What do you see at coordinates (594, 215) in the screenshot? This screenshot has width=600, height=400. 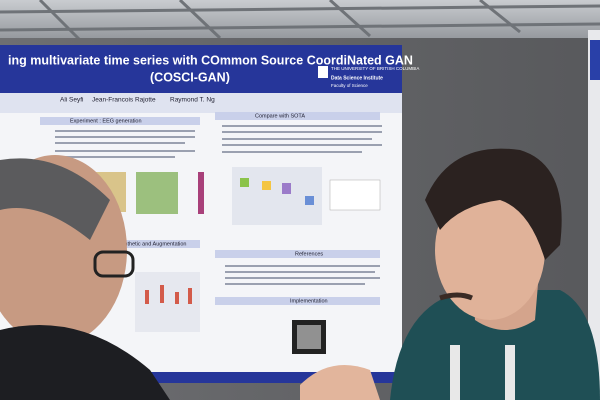 I see `next-poster` at bounding box center [594, 215].